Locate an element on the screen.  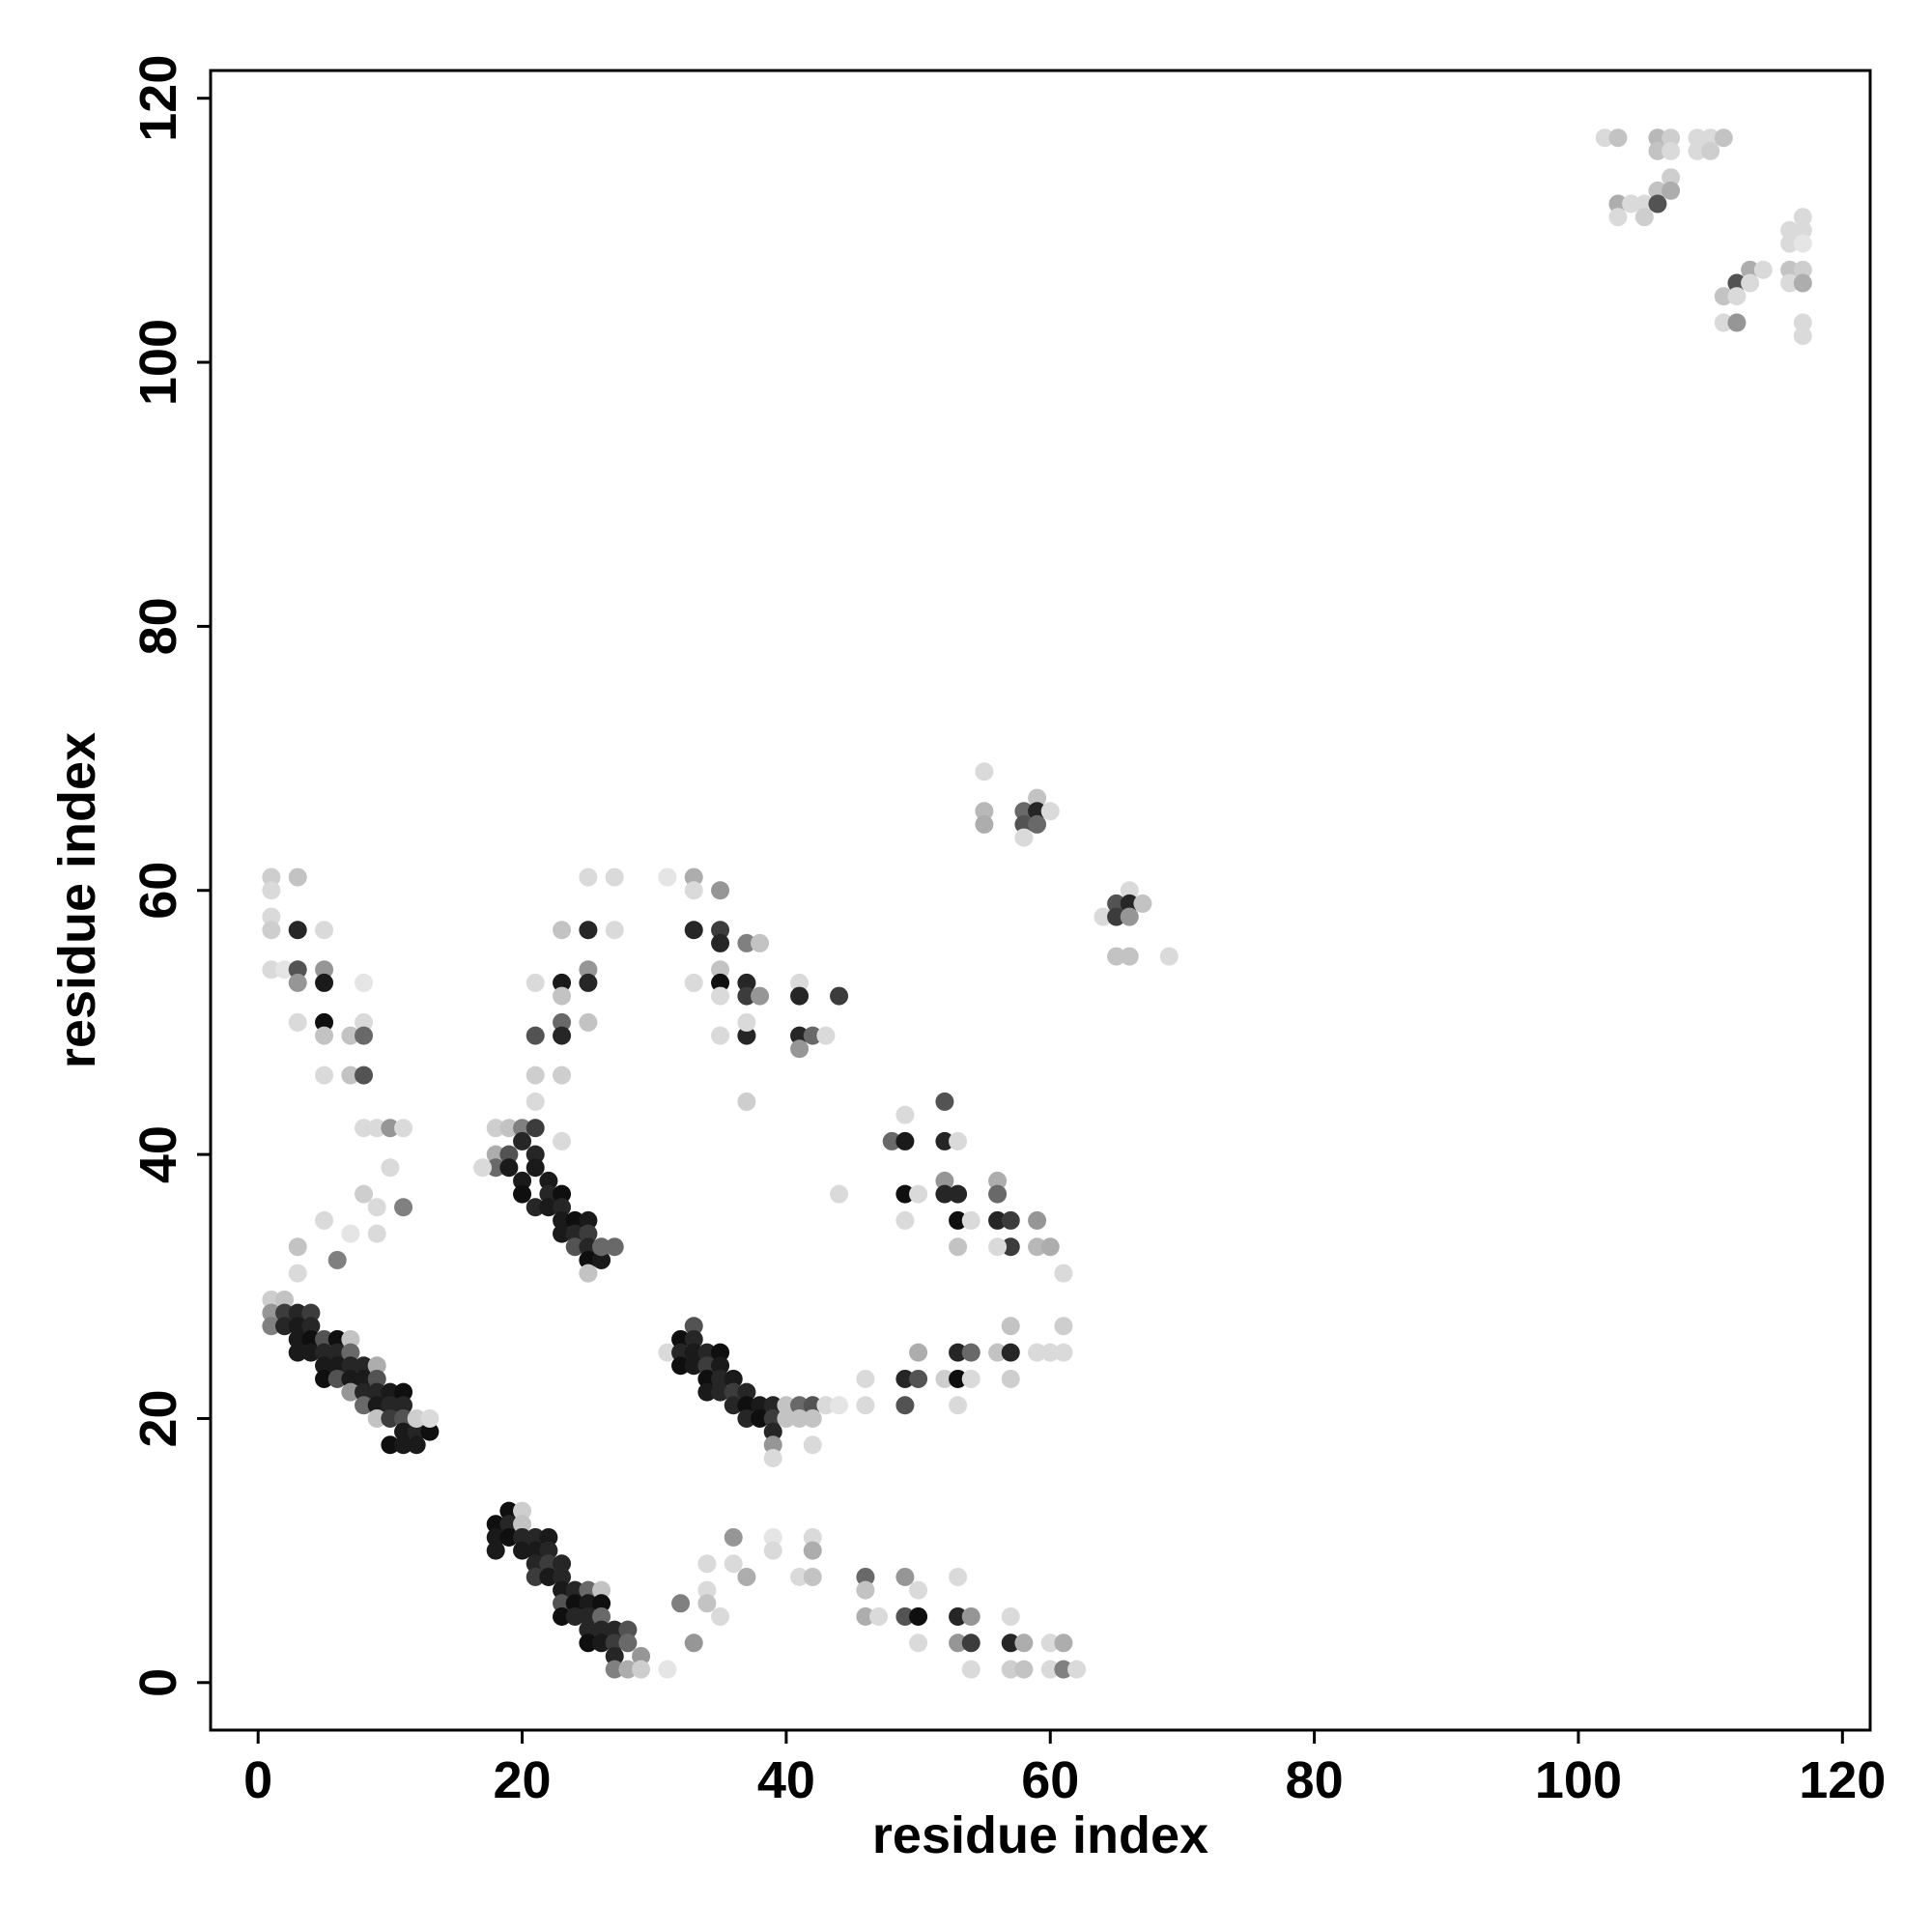
y-tick-label: 40 is located at coordinates (158, 1154).